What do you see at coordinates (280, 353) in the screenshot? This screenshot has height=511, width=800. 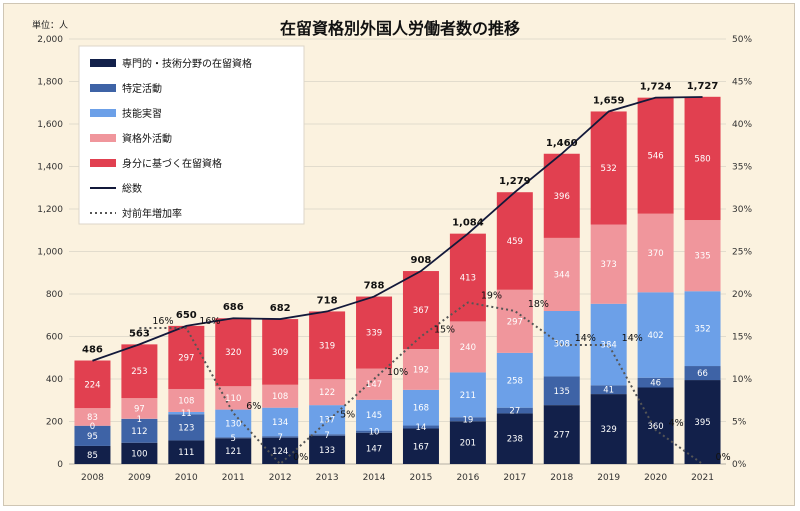 I see `segment-value-label: 309` at bounding box center [280, 353].